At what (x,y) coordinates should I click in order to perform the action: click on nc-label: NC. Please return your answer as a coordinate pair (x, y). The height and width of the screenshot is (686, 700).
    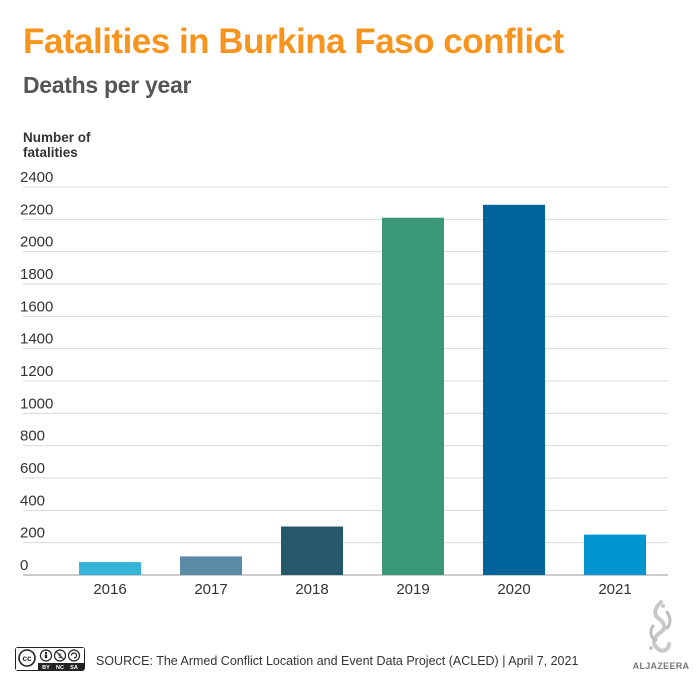
    Looking at the image, I should click on (60, 668).